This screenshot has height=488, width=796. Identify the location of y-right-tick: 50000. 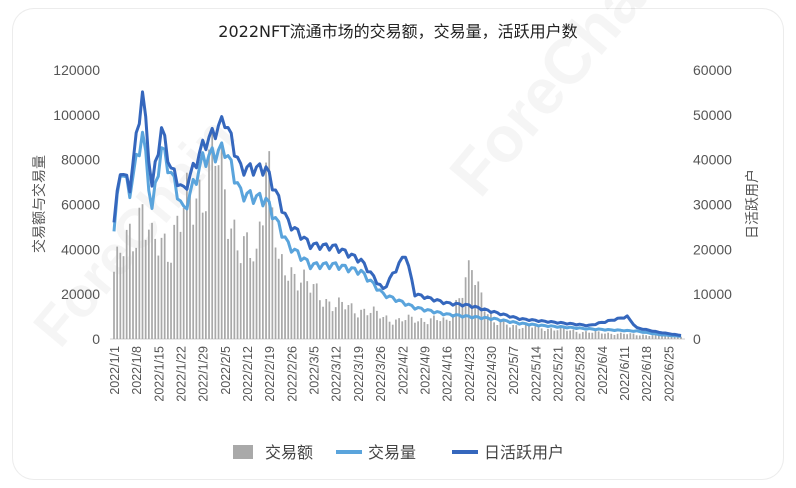
(712, 115).